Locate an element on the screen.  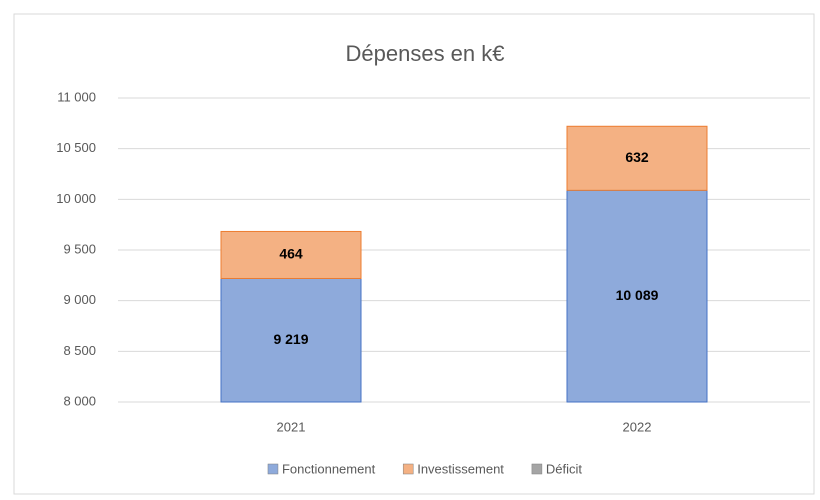
data-label: 9 219 is located at coordinates (290, 339).